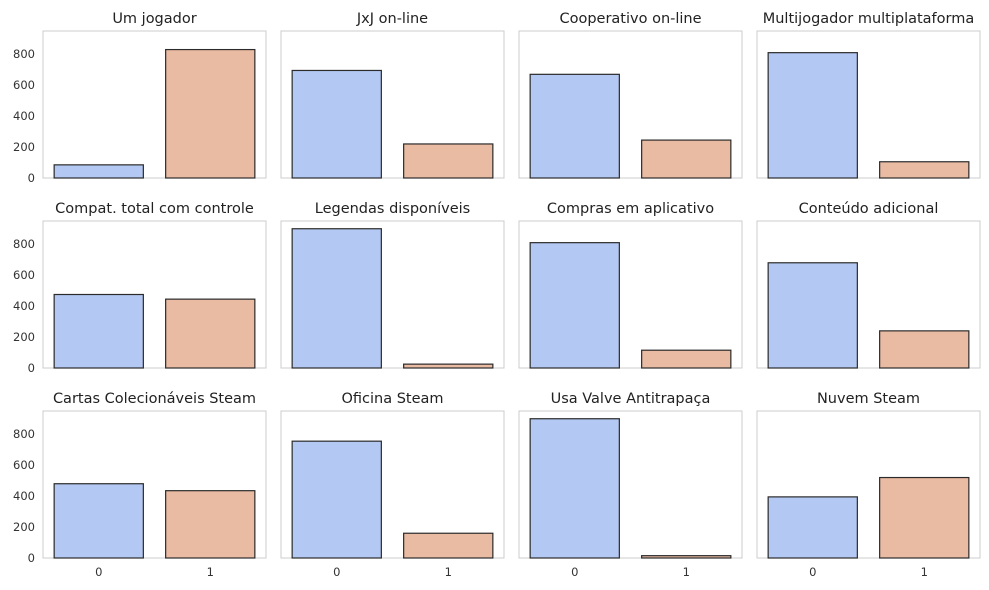 The image size is (989, 590). What do you see at coordinates (869, 209) in the screenshot?
I see `panel-title: Conteúdo adicional` at bounding box center [869, 209].